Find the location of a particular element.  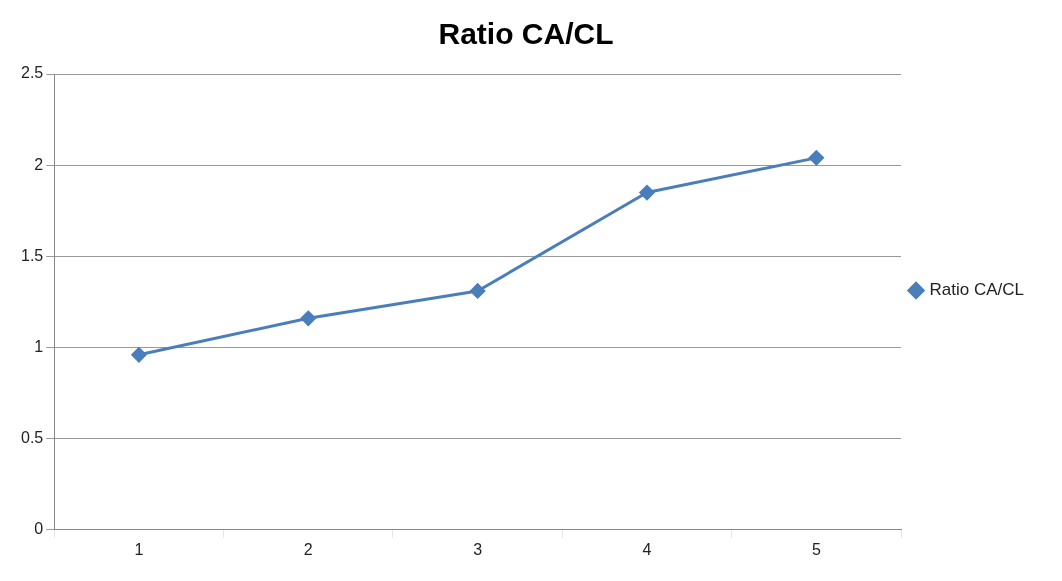

x-tick-label: 2 is located at coordinates (308, 549).